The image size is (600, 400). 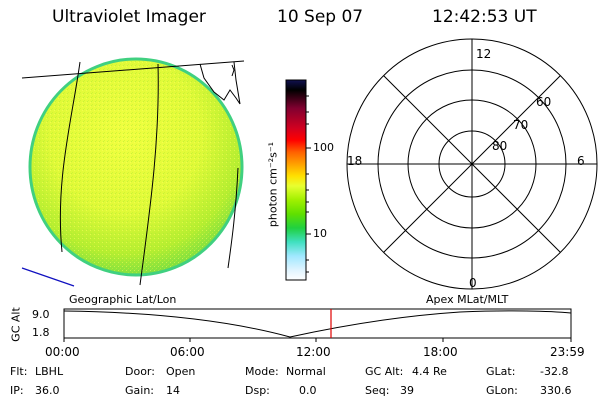 What do you see at coordinates (47, 390) in the screenshot?
I see `ip-value: 36.0` at bounding box center [47, 390].